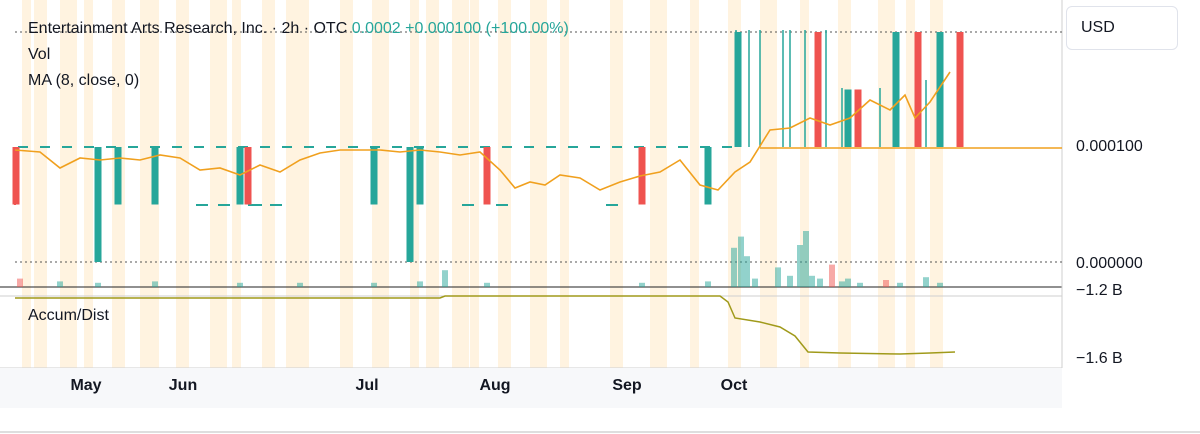  What do you see at coordinates (443, 28) in the screenshot?
I see `price-change: +0.000100` at bounding box center [443, 28].